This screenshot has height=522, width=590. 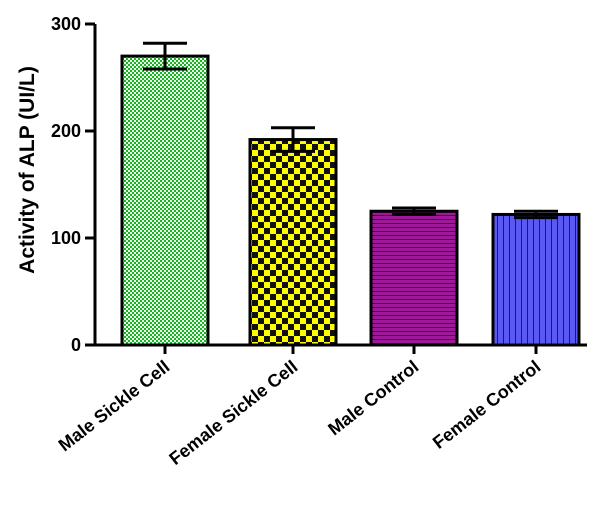 I want to click on y-tick-label: 200, so click(x=66, y=131).